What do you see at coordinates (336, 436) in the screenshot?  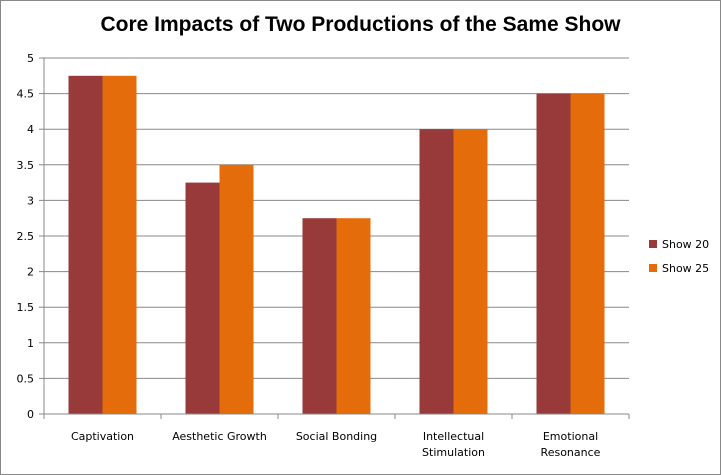 I see `x-tick-label: Social Bonding` at bounding box center [336, 436].